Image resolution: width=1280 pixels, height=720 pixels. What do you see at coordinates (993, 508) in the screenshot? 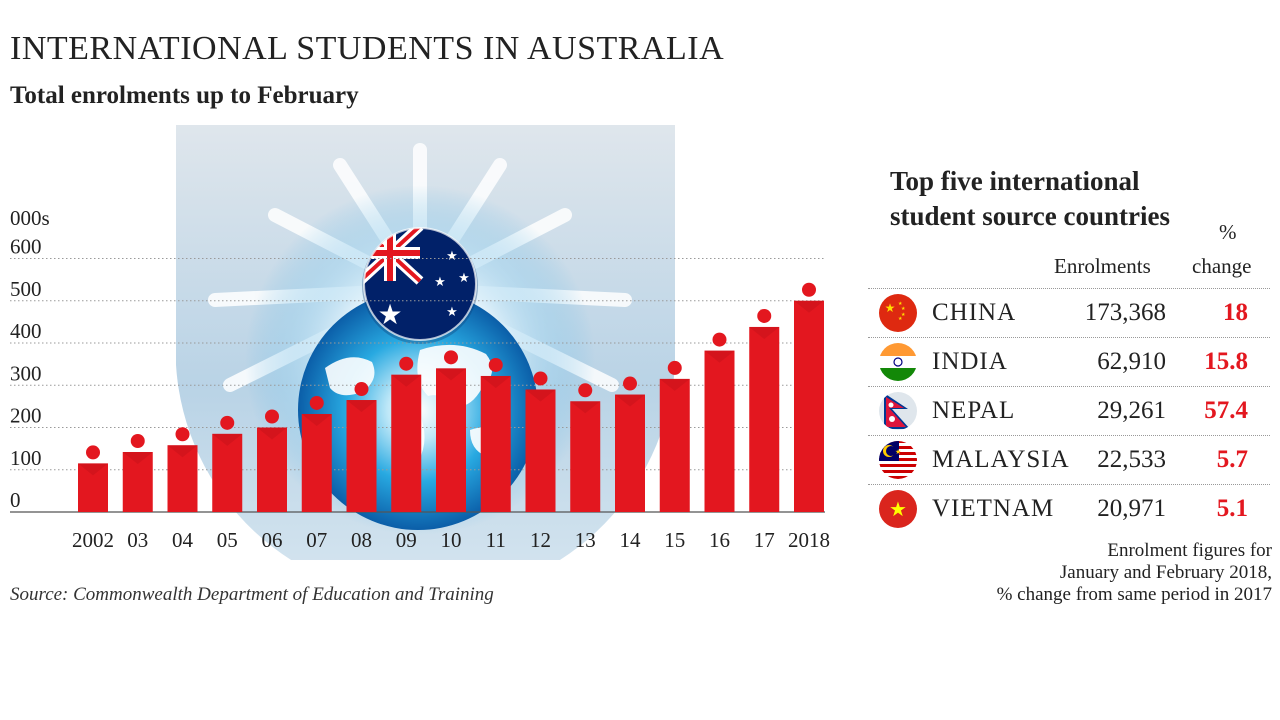
I see `country-name: VIETNAM` at bounding box center [993, 508].